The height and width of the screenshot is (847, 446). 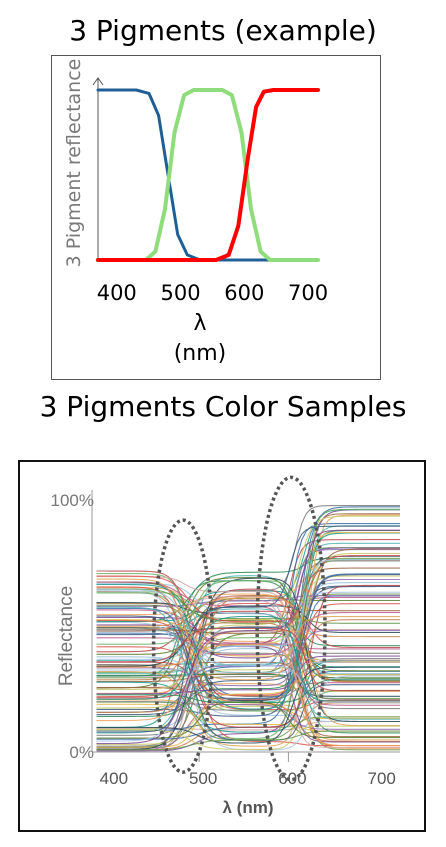 I want to click on chart1-title: 3 Pigments (example), so click(x=223, y=30).